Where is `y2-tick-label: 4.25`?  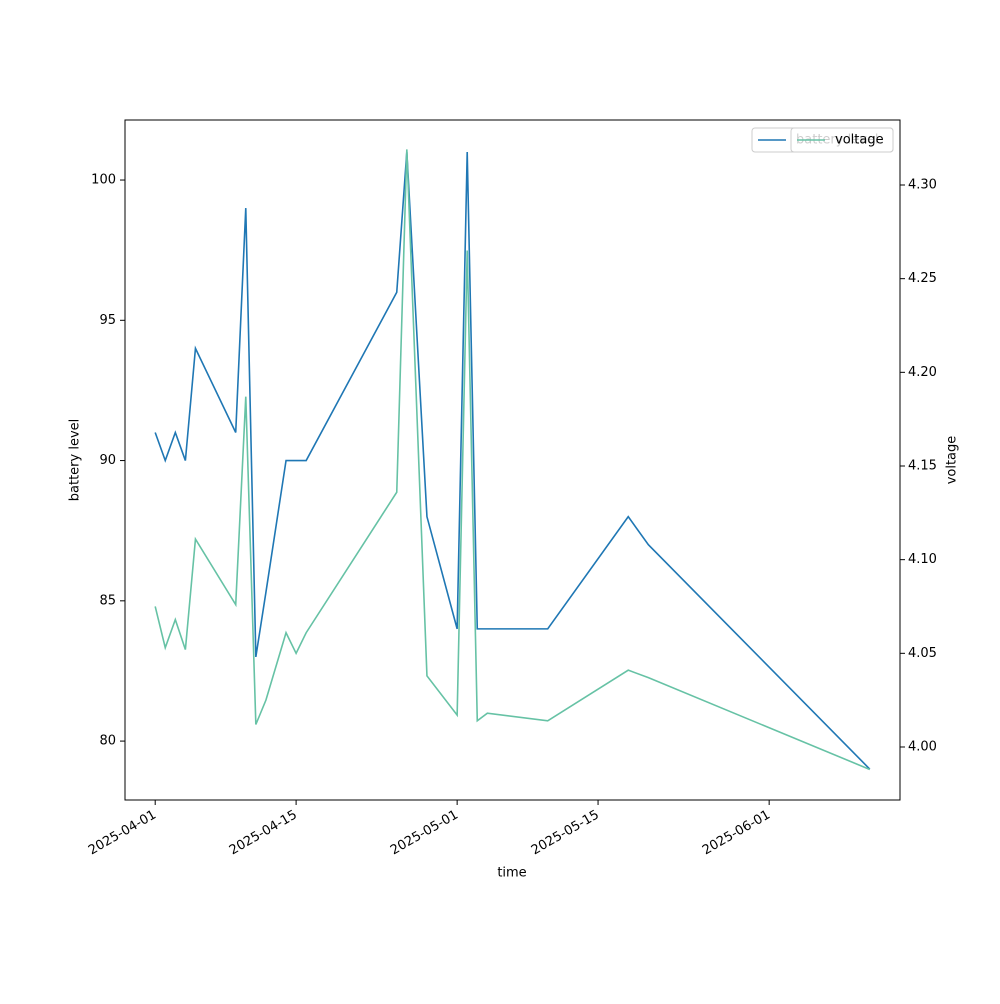
y2-tick-label: 4.25 is located at coordinates (922, 278).